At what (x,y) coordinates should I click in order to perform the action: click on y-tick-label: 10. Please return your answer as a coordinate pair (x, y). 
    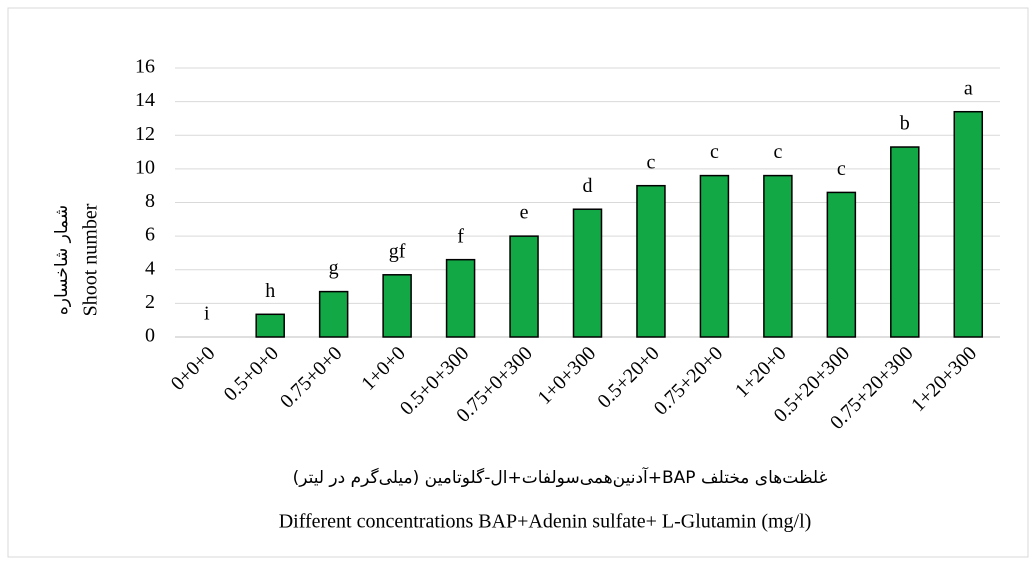
    Looking at the image, I should click on (145, 167).